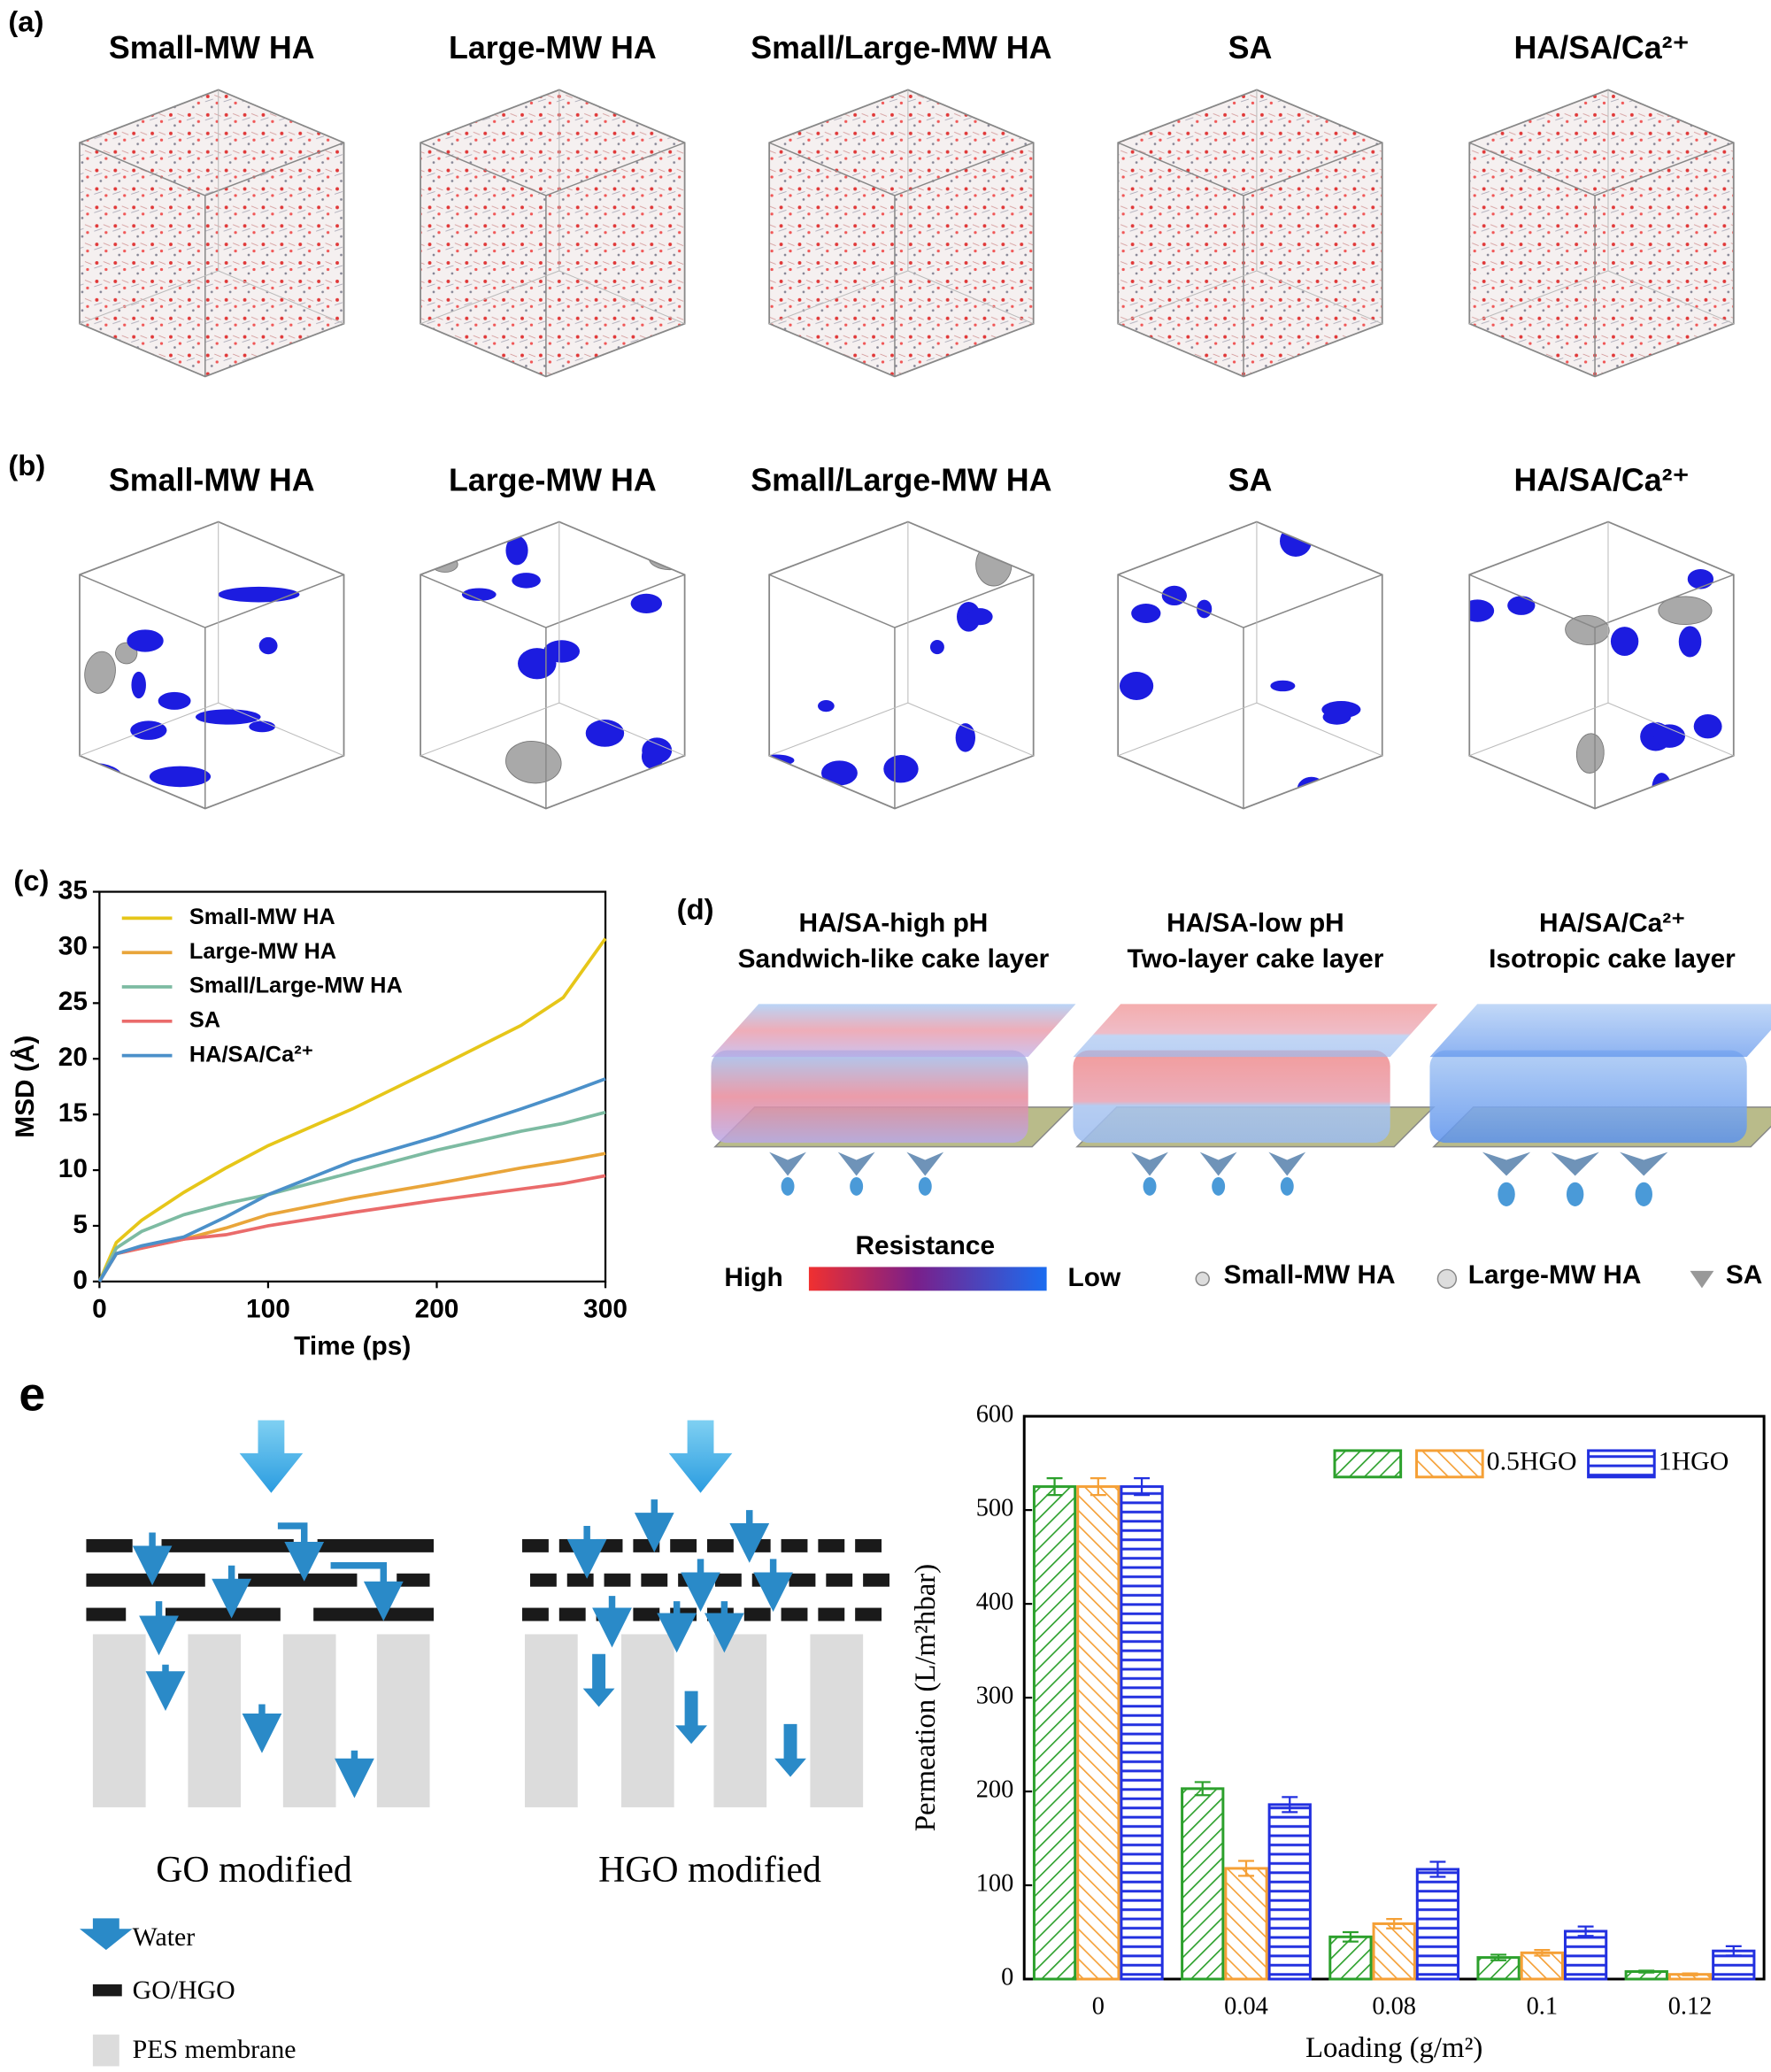 The height and width of the screenshot is (2072, 1771). I want to click on x-tick-label: 0.08, so click(1394, 2006).